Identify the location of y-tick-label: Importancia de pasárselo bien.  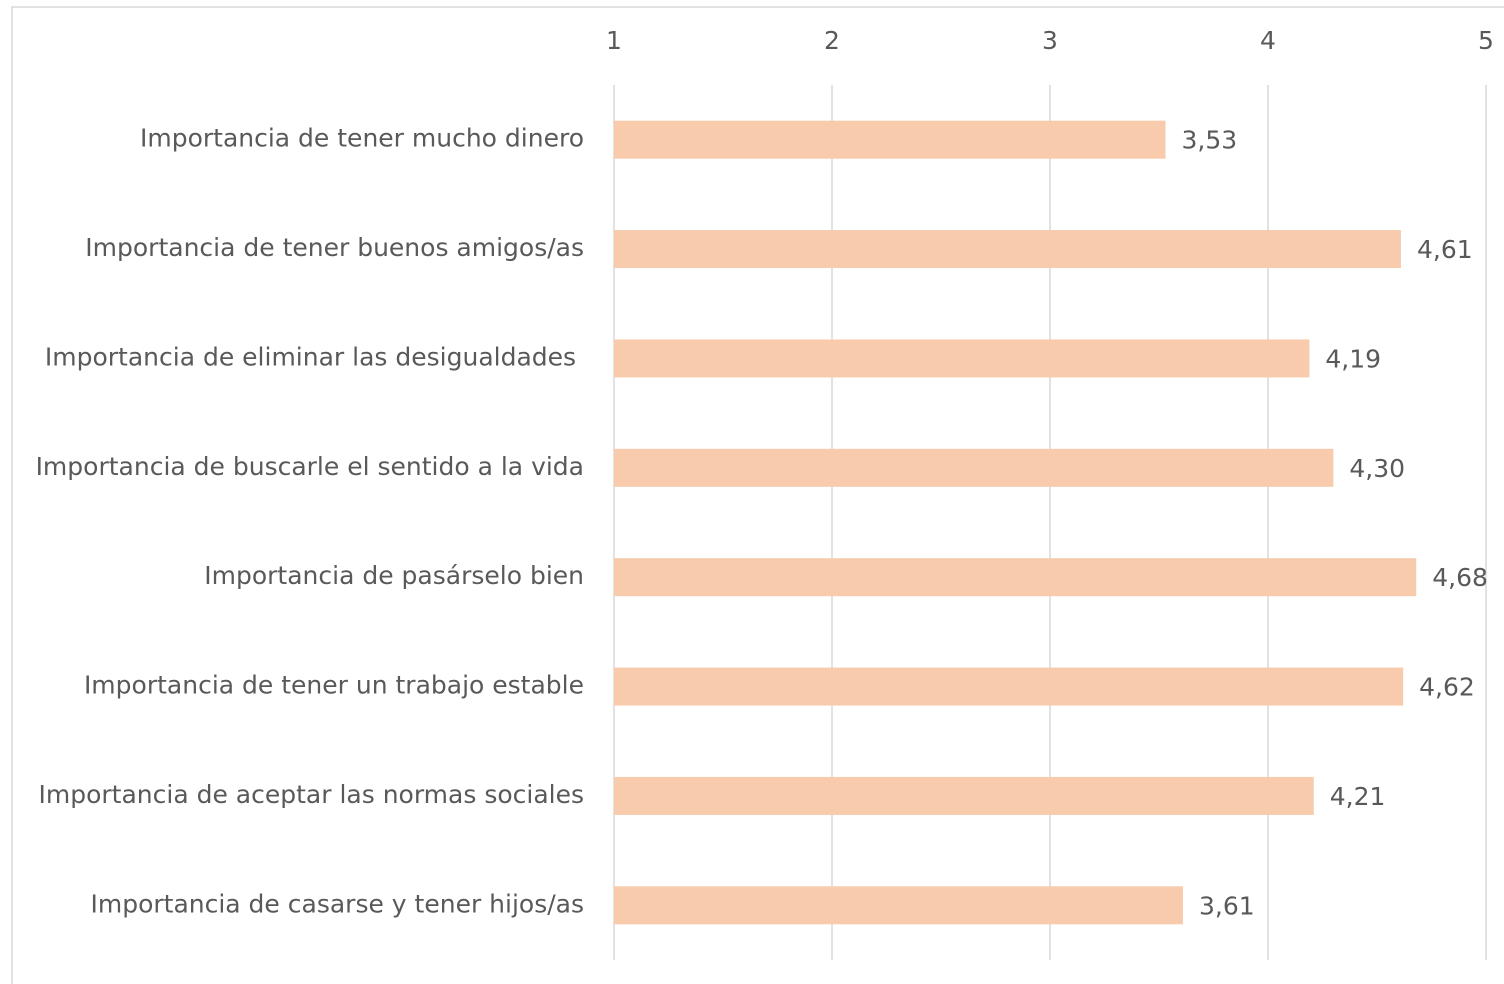
(394, 575).